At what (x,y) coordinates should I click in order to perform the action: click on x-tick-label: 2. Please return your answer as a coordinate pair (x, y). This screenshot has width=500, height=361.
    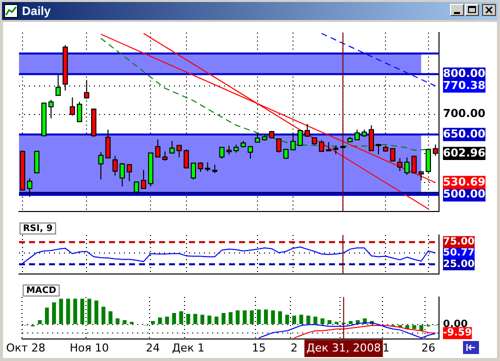
    Looking at the image, I should click on (294, 347).